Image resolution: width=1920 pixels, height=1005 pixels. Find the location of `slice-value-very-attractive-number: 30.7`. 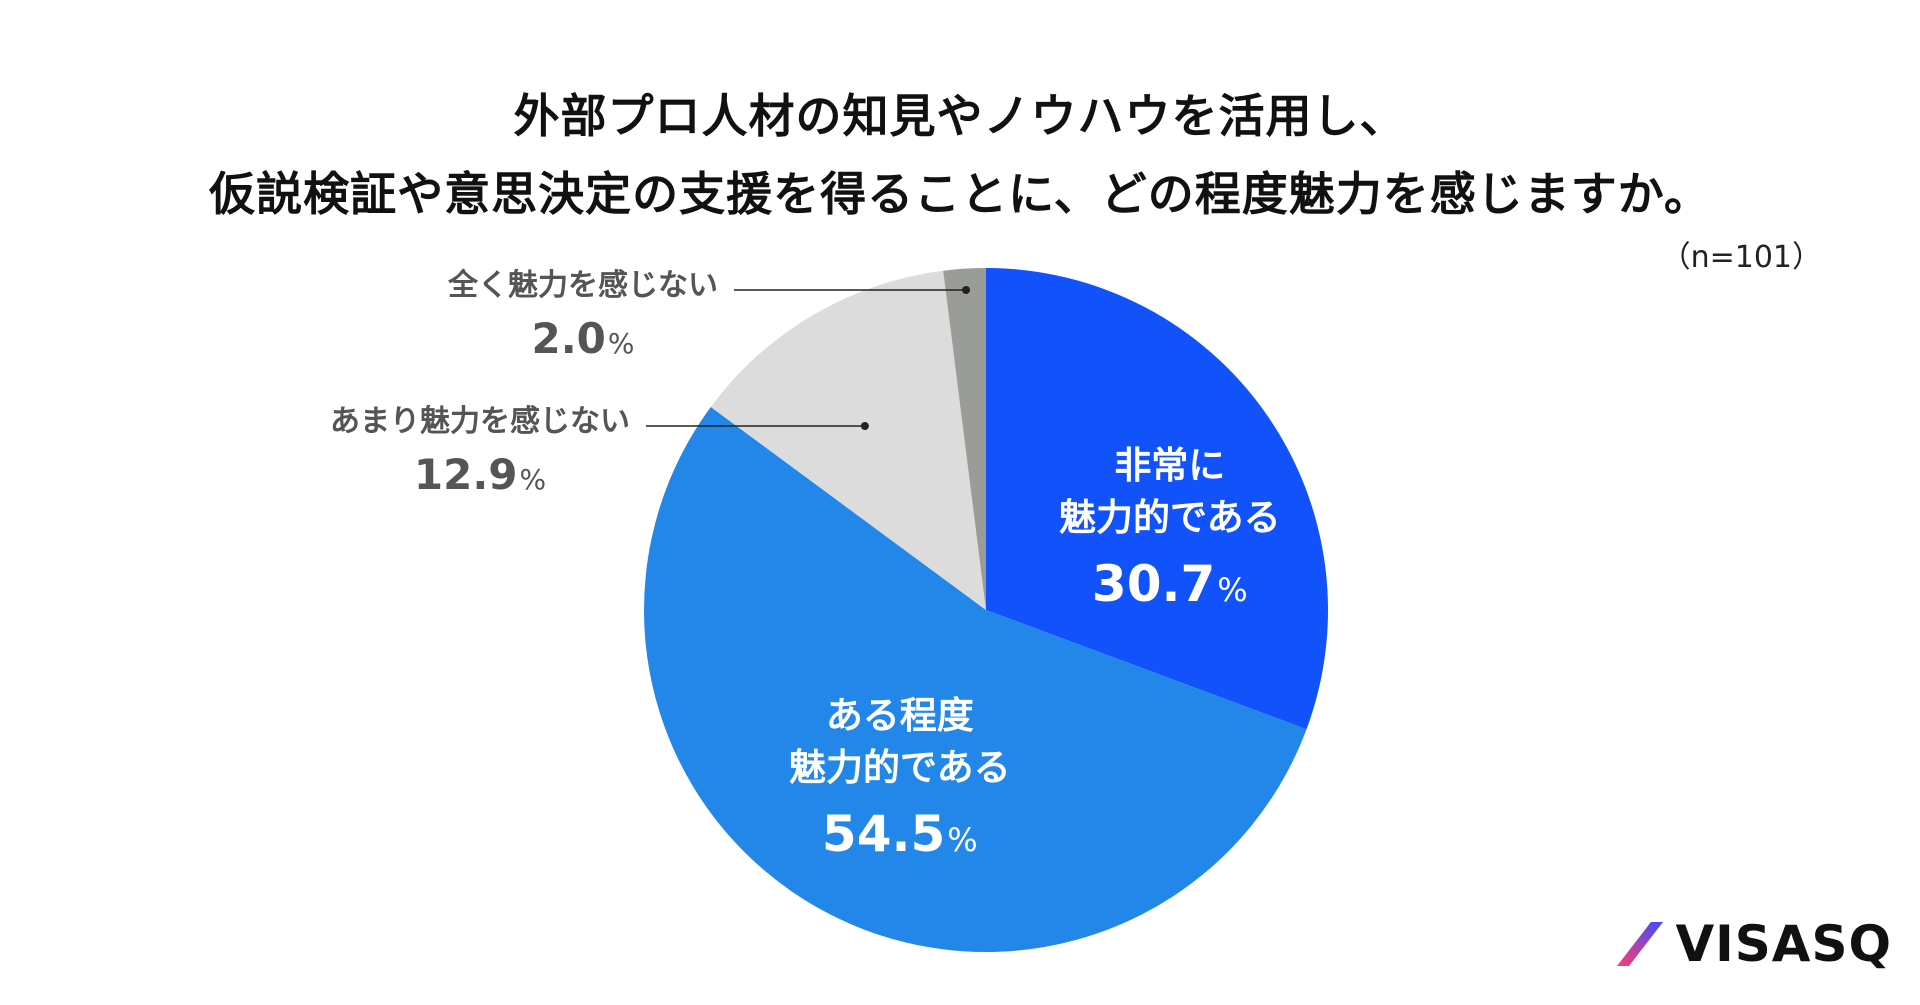

slice-value-very-attractive-number: 30.7 is located at coordinates (1153, 584).